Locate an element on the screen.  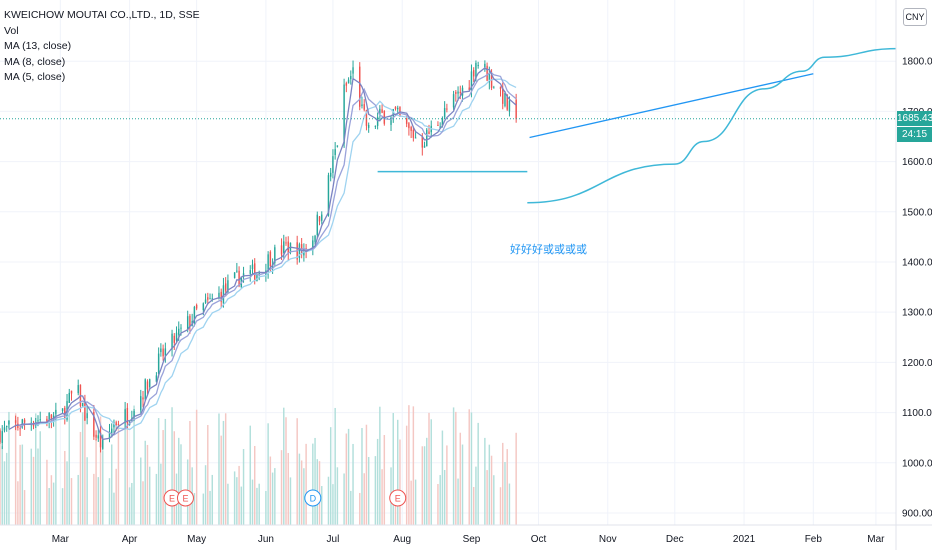
event-marker-label: E is located at coordinates (398, 499).